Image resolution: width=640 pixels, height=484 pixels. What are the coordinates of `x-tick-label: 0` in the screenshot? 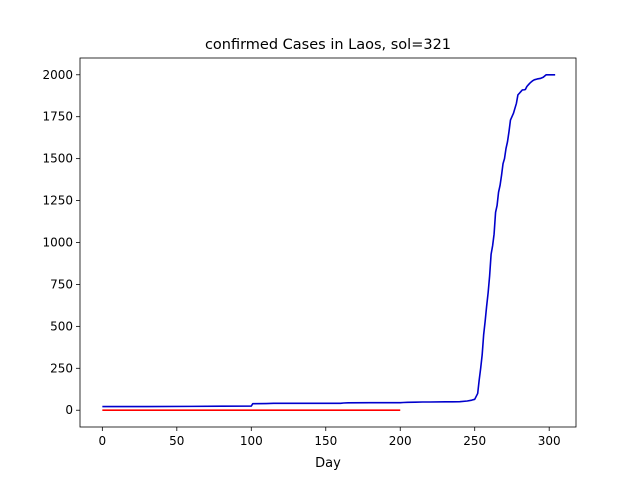 It's located at (103, 441).